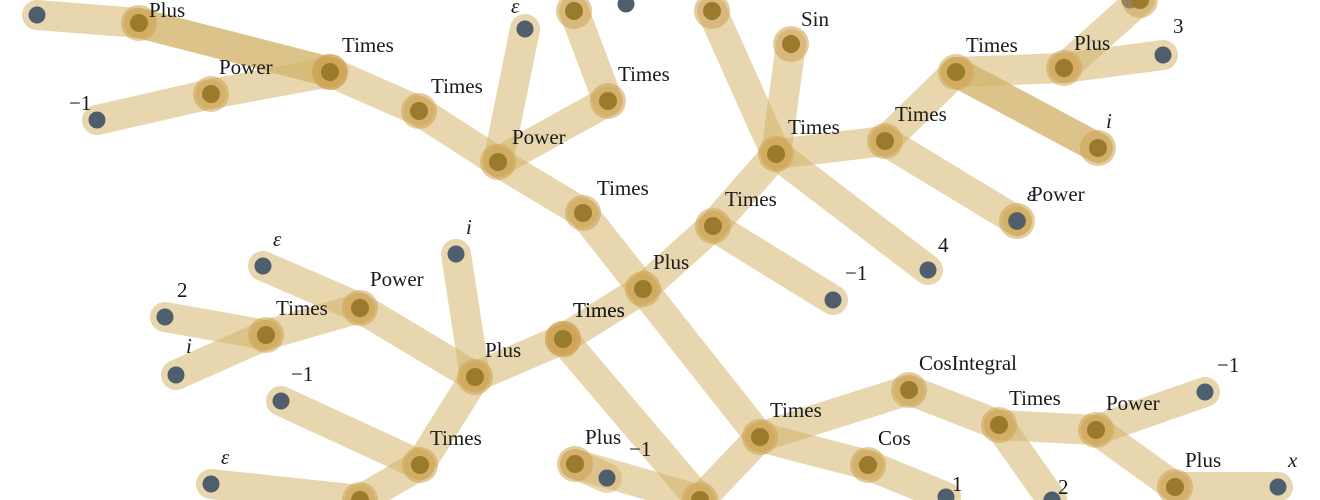  Describe the element at coordinates (968, 363) in the screenshot. I see `node-label: CosIntegral` at that location.